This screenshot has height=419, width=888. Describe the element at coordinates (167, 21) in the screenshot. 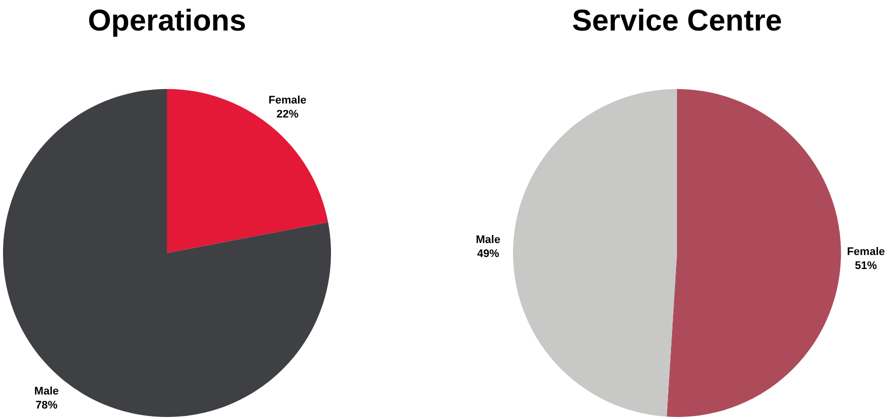

I see `chart-title: Operations` at that location.